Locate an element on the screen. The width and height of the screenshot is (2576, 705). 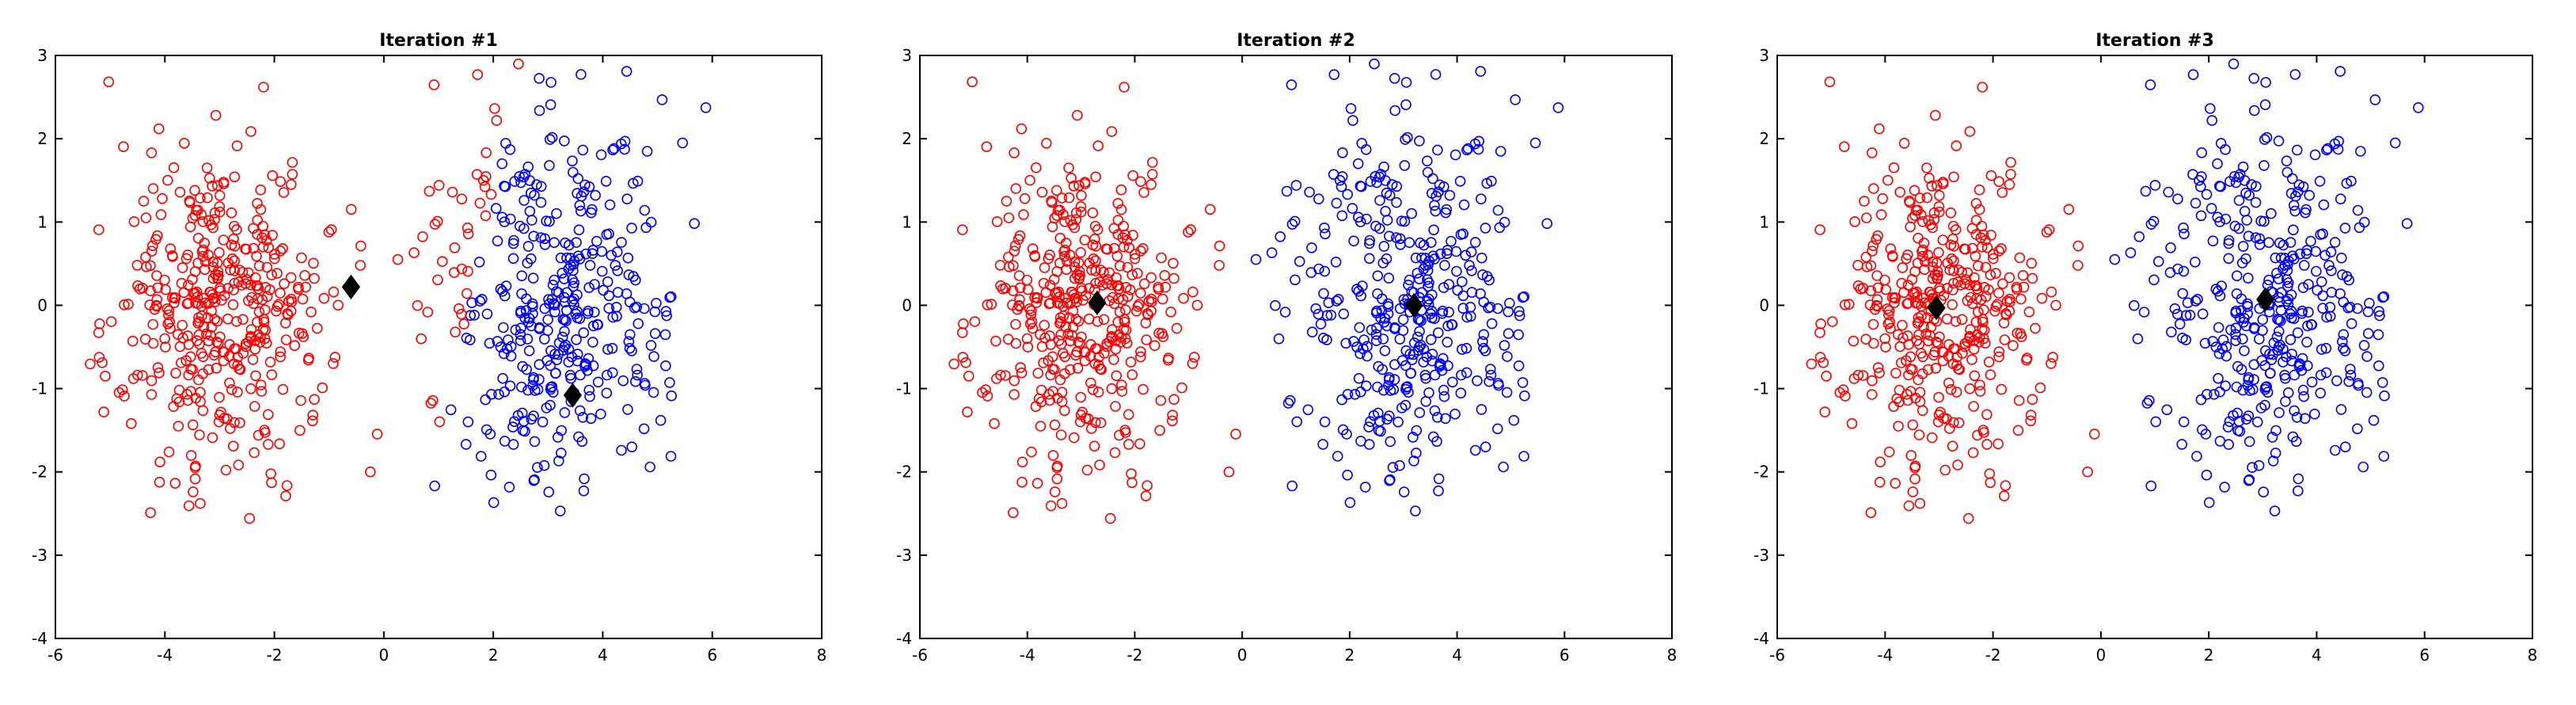
centroid-2-marker is located at coordinates (1413, 305).